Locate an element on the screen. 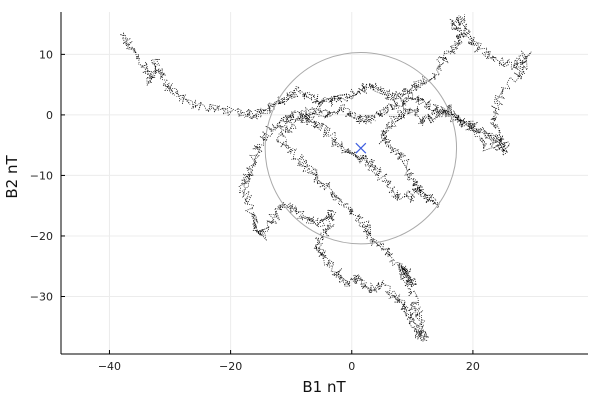 The height and width of the screenshot is (400, 600). x-tick-label: −20 is located at coordinates (230, 366).